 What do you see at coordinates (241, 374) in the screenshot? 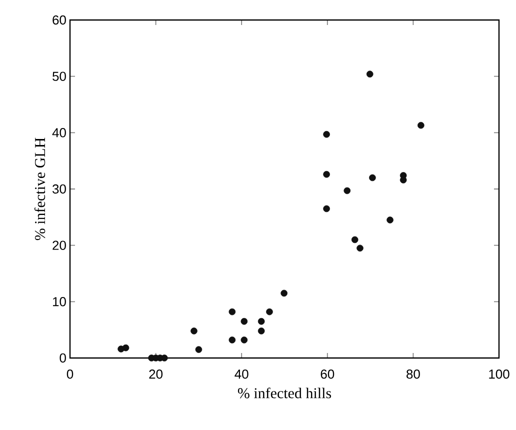
I see `x-tick-label: 40` at bounding box center [241, 374].